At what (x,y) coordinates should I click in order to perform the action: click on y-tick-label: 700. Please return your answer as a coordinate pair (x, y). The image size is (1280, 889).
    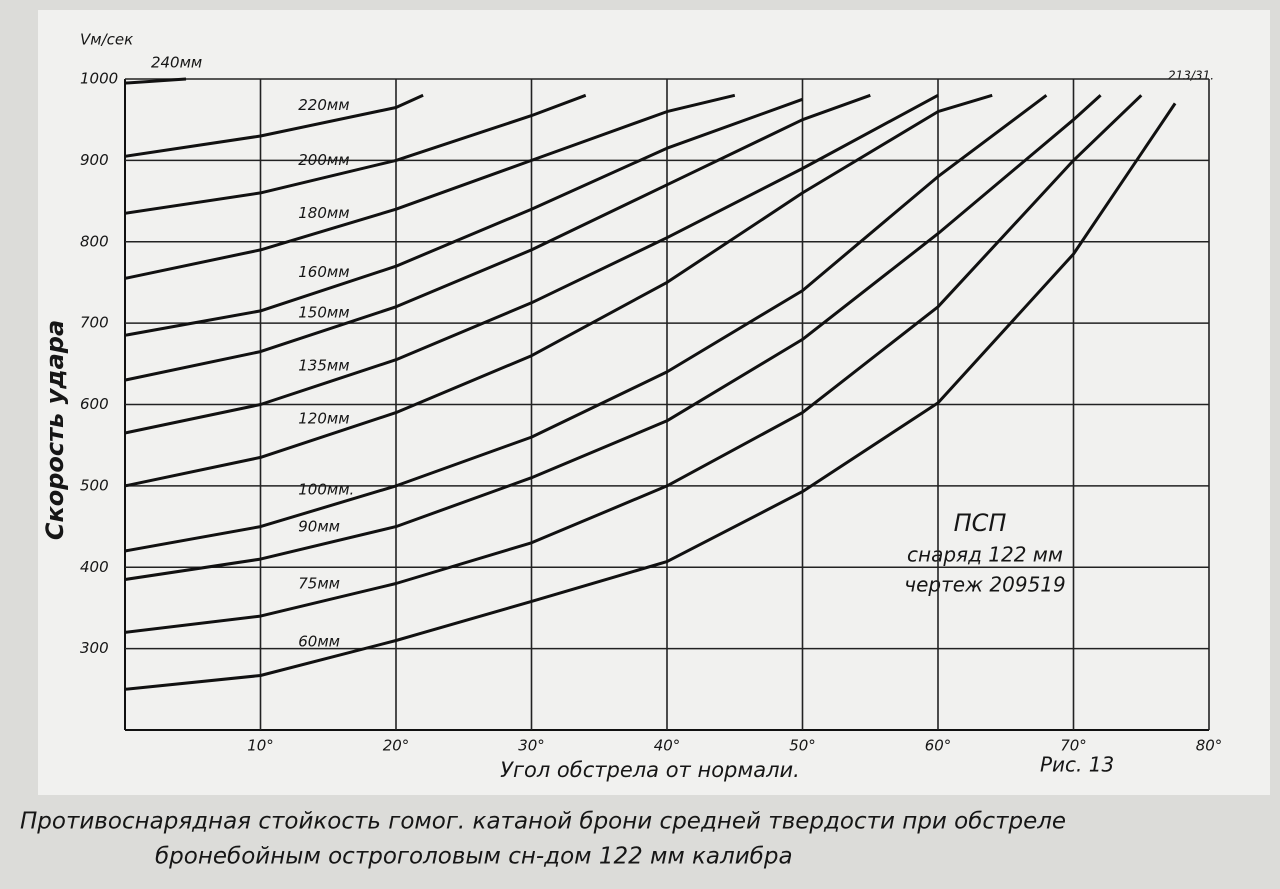
    Looking at the image, I should click on (94, 323).